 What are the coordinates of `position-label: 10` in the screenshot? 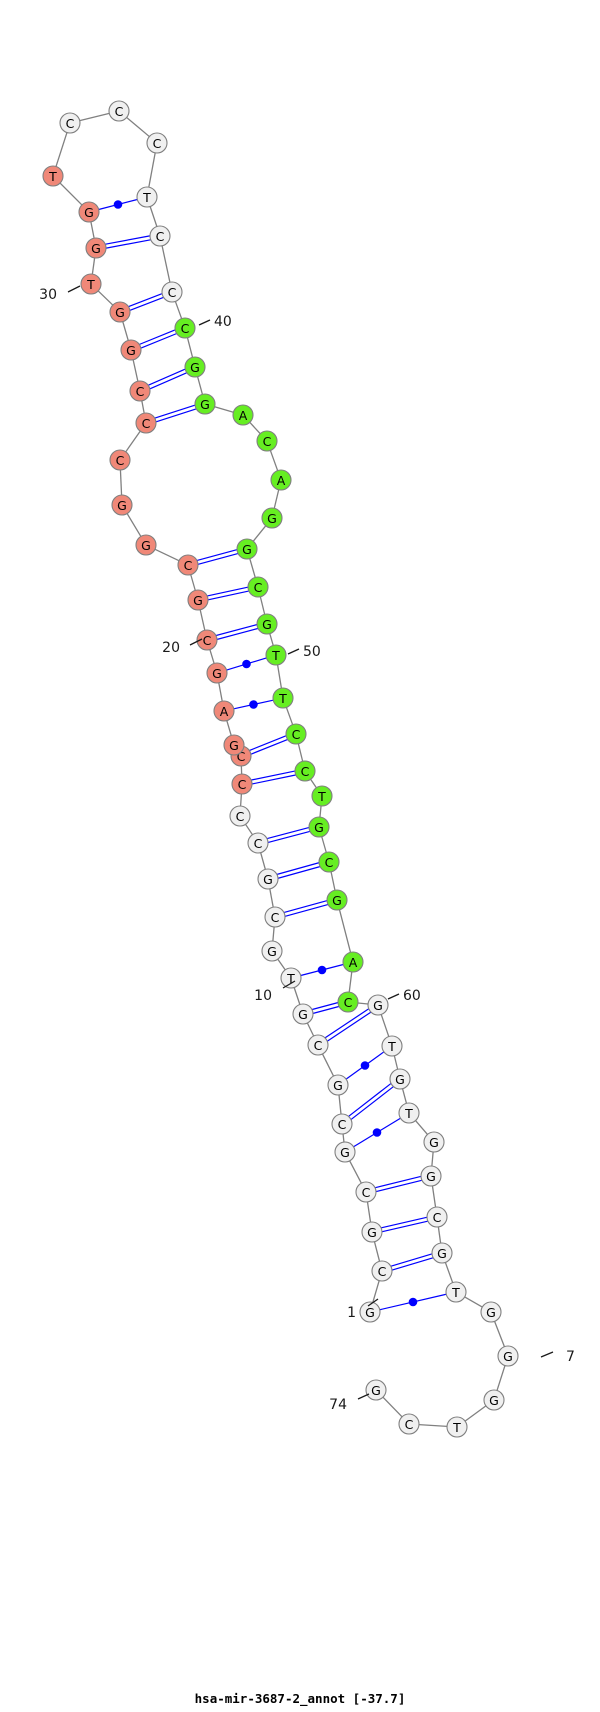 It's located at (275, 992).